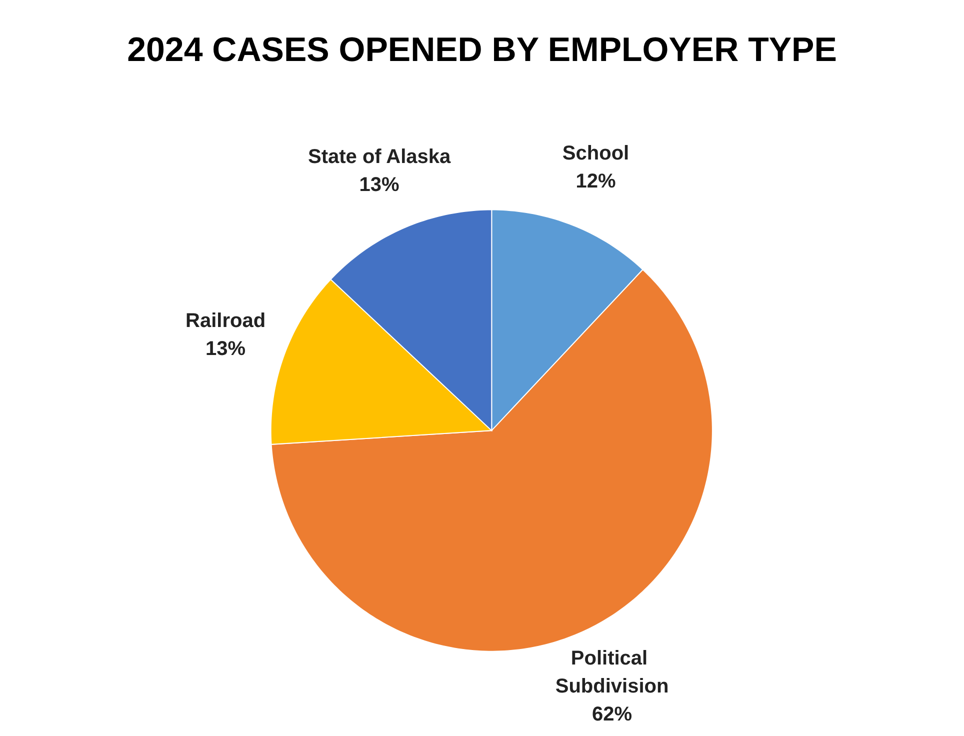  What do you see at coordinates (226, 321) in the screenshot?
I see `slice-label: Railroad` at bounding box center [226, 321].